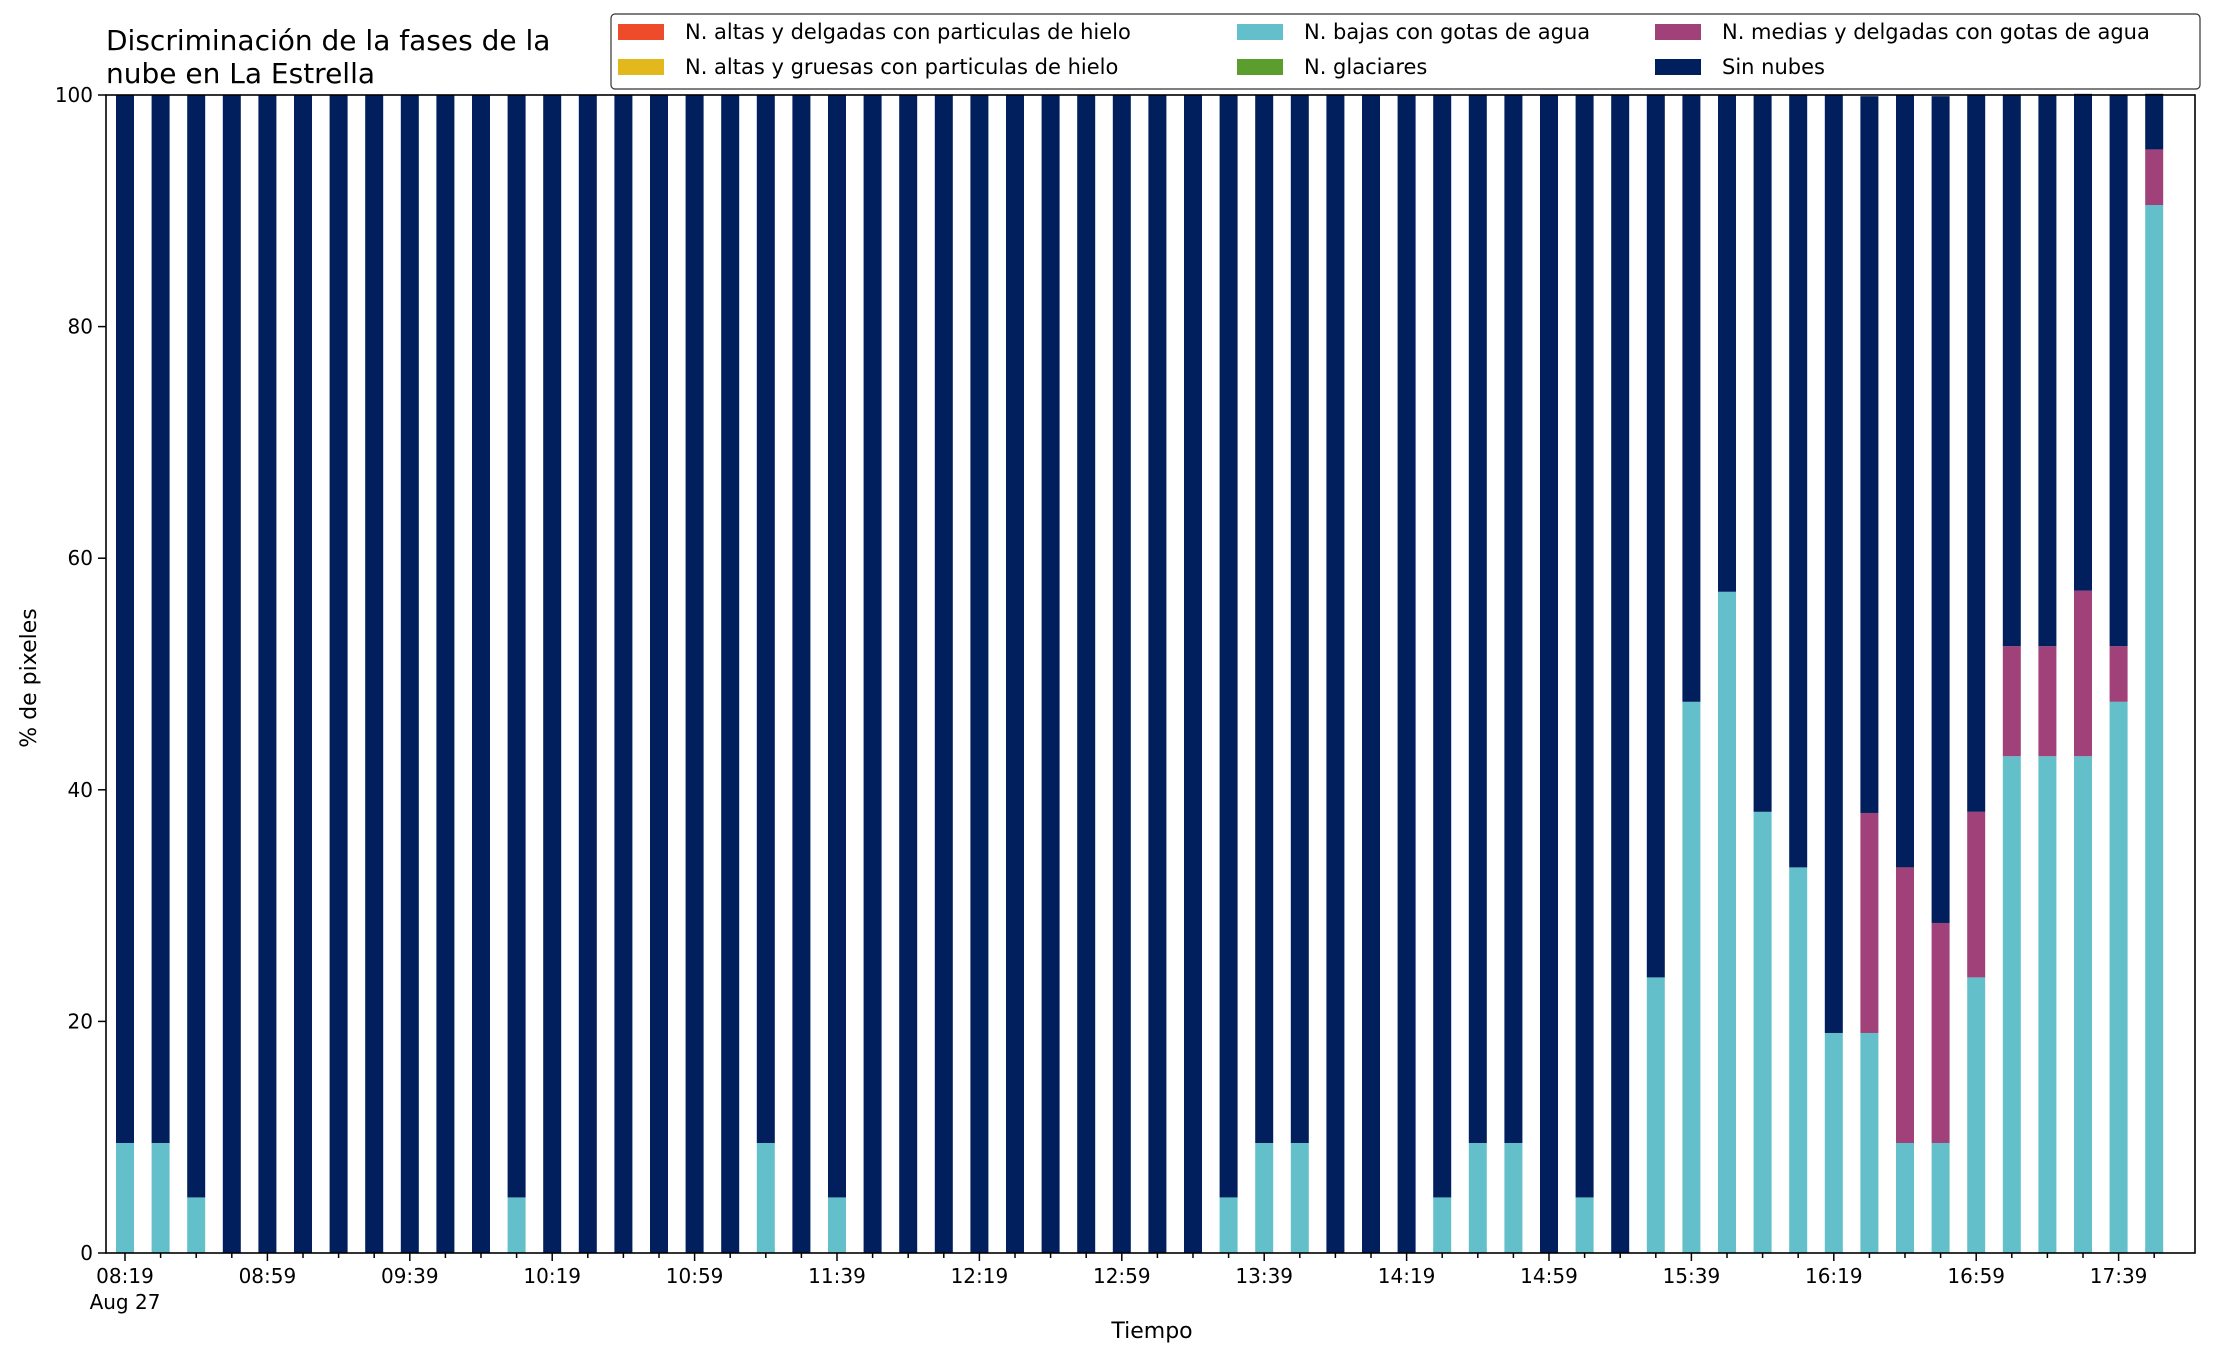  Describe the element at coordinates (1365, 67) in the screenshot. I see `legend-label: N. glaciares` at that location.